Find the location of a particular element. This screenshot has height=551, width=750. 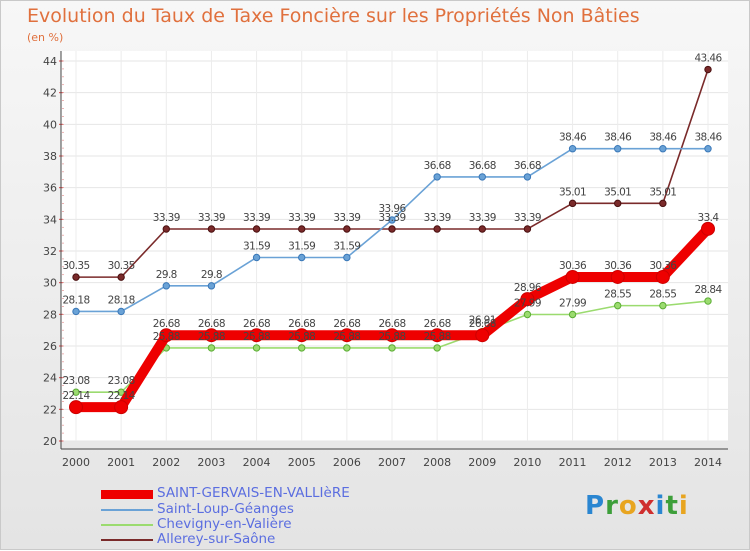

data-label: 29.8 is located at coordinates (166, 275).